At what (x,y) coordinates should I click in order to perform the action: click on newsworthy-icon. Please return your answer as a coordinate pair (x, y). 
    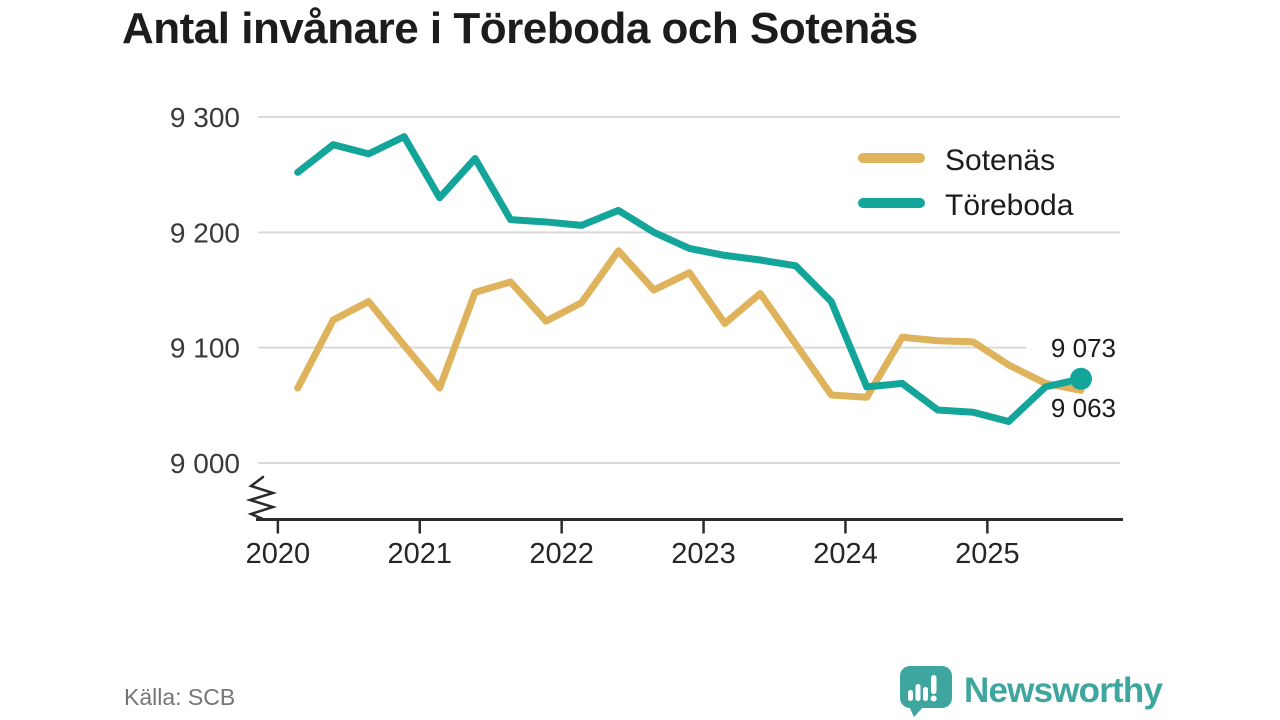
    Looking at the image, I should click on (926, 691).